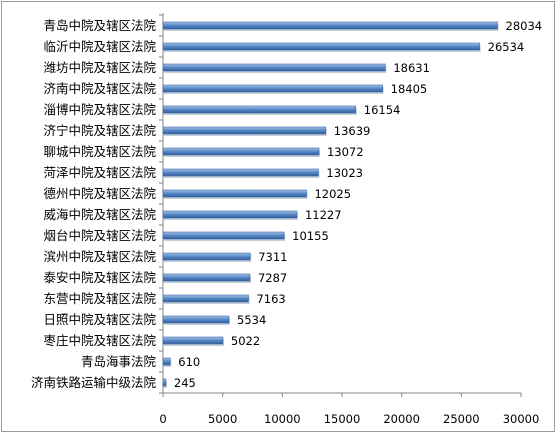 The image size is (556, 433). What do you see at coordinates (282, 419) in the screenshot?
I see `x-tick-label: 10000` at bounding box center [282, 419].